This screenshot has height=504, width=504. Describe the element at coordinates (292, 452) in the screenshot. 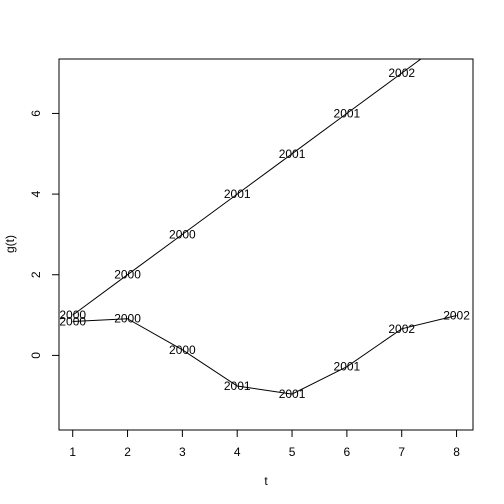

I see `x-tick-label: 5` at that location.